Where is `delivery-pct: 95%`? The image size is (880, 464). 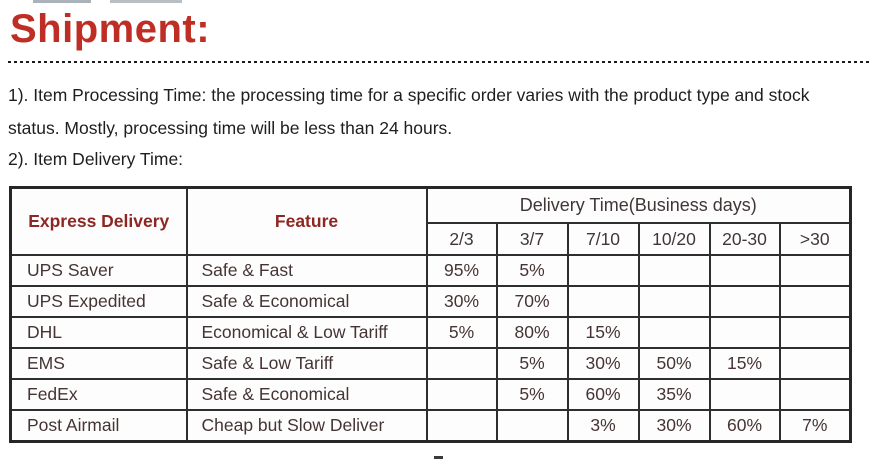
delivery-pct: 95% is located at coordinates (461, 270).